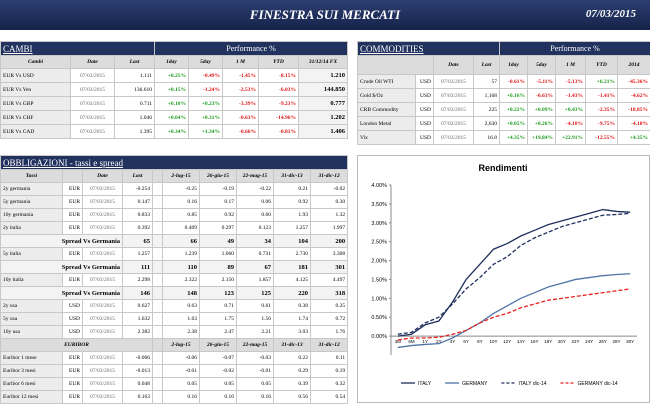 The width and height of the screenshot is (650, 404). Describe the element at coordinates (181, 293) in the screenshot. I see `cell: 148` at that location.